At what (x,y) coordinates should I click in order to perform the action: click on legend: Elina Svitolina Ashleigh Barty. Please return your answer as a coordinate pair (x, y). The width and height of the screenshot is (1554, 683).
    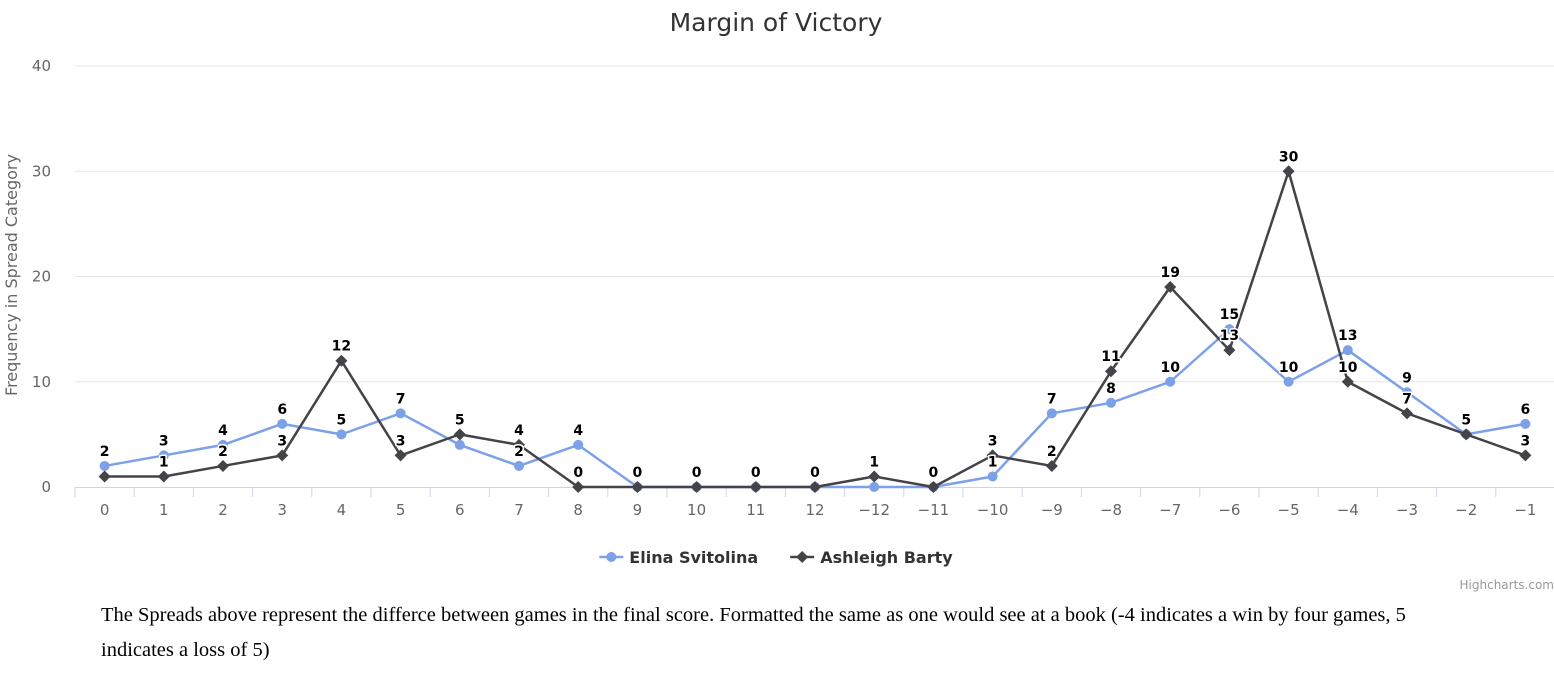
    Looking at the image, I should click on (776, 557).